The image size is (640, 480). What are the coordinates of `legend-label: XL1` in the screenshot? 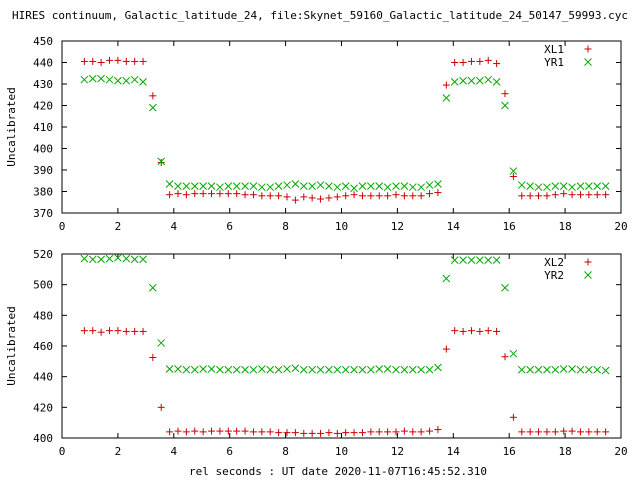 It's located at (554, 49).